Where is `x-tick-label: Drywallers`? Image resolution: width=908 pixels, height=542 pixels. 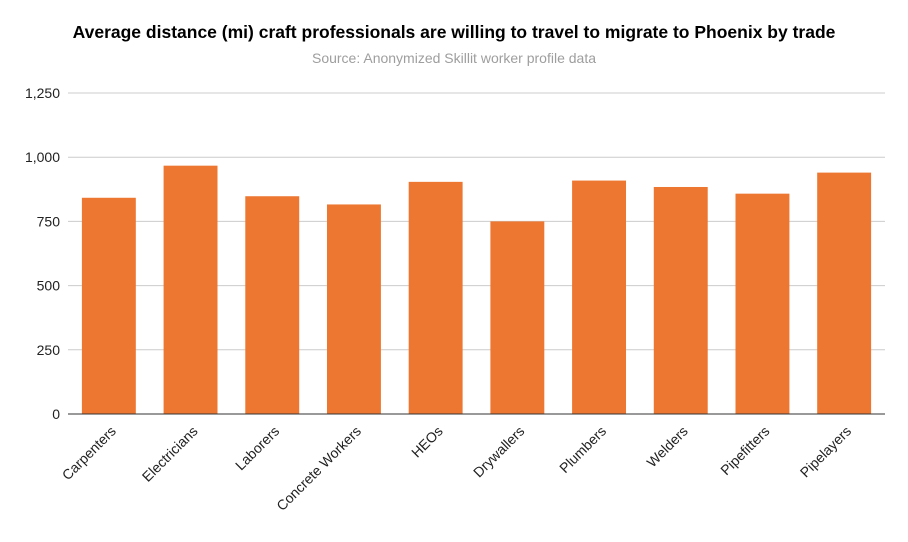
x-tick-label: Drywallers is located at coordinates (499, 452).